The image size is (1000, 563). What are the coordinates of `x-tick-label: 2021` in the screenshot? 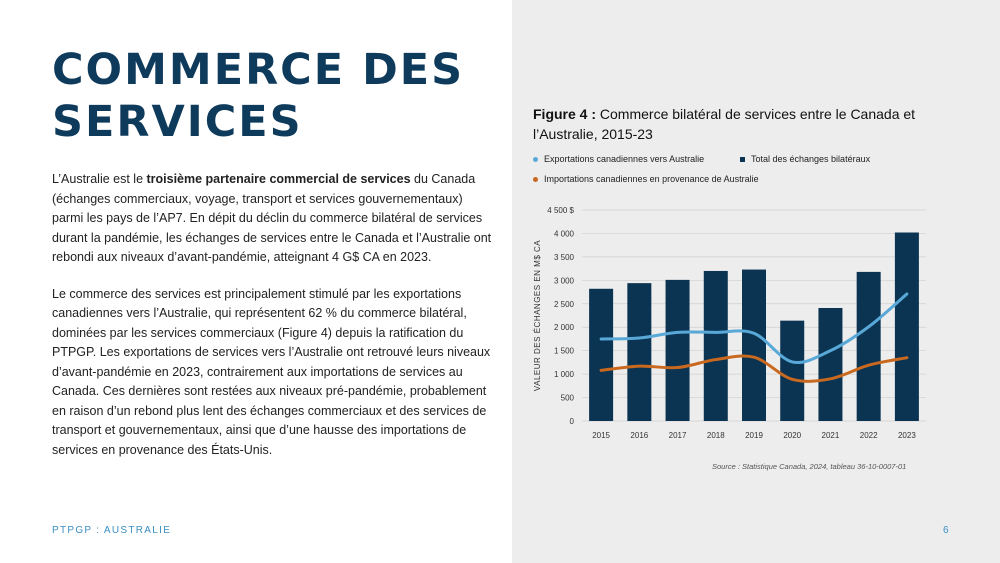 It's located at (831, 435).